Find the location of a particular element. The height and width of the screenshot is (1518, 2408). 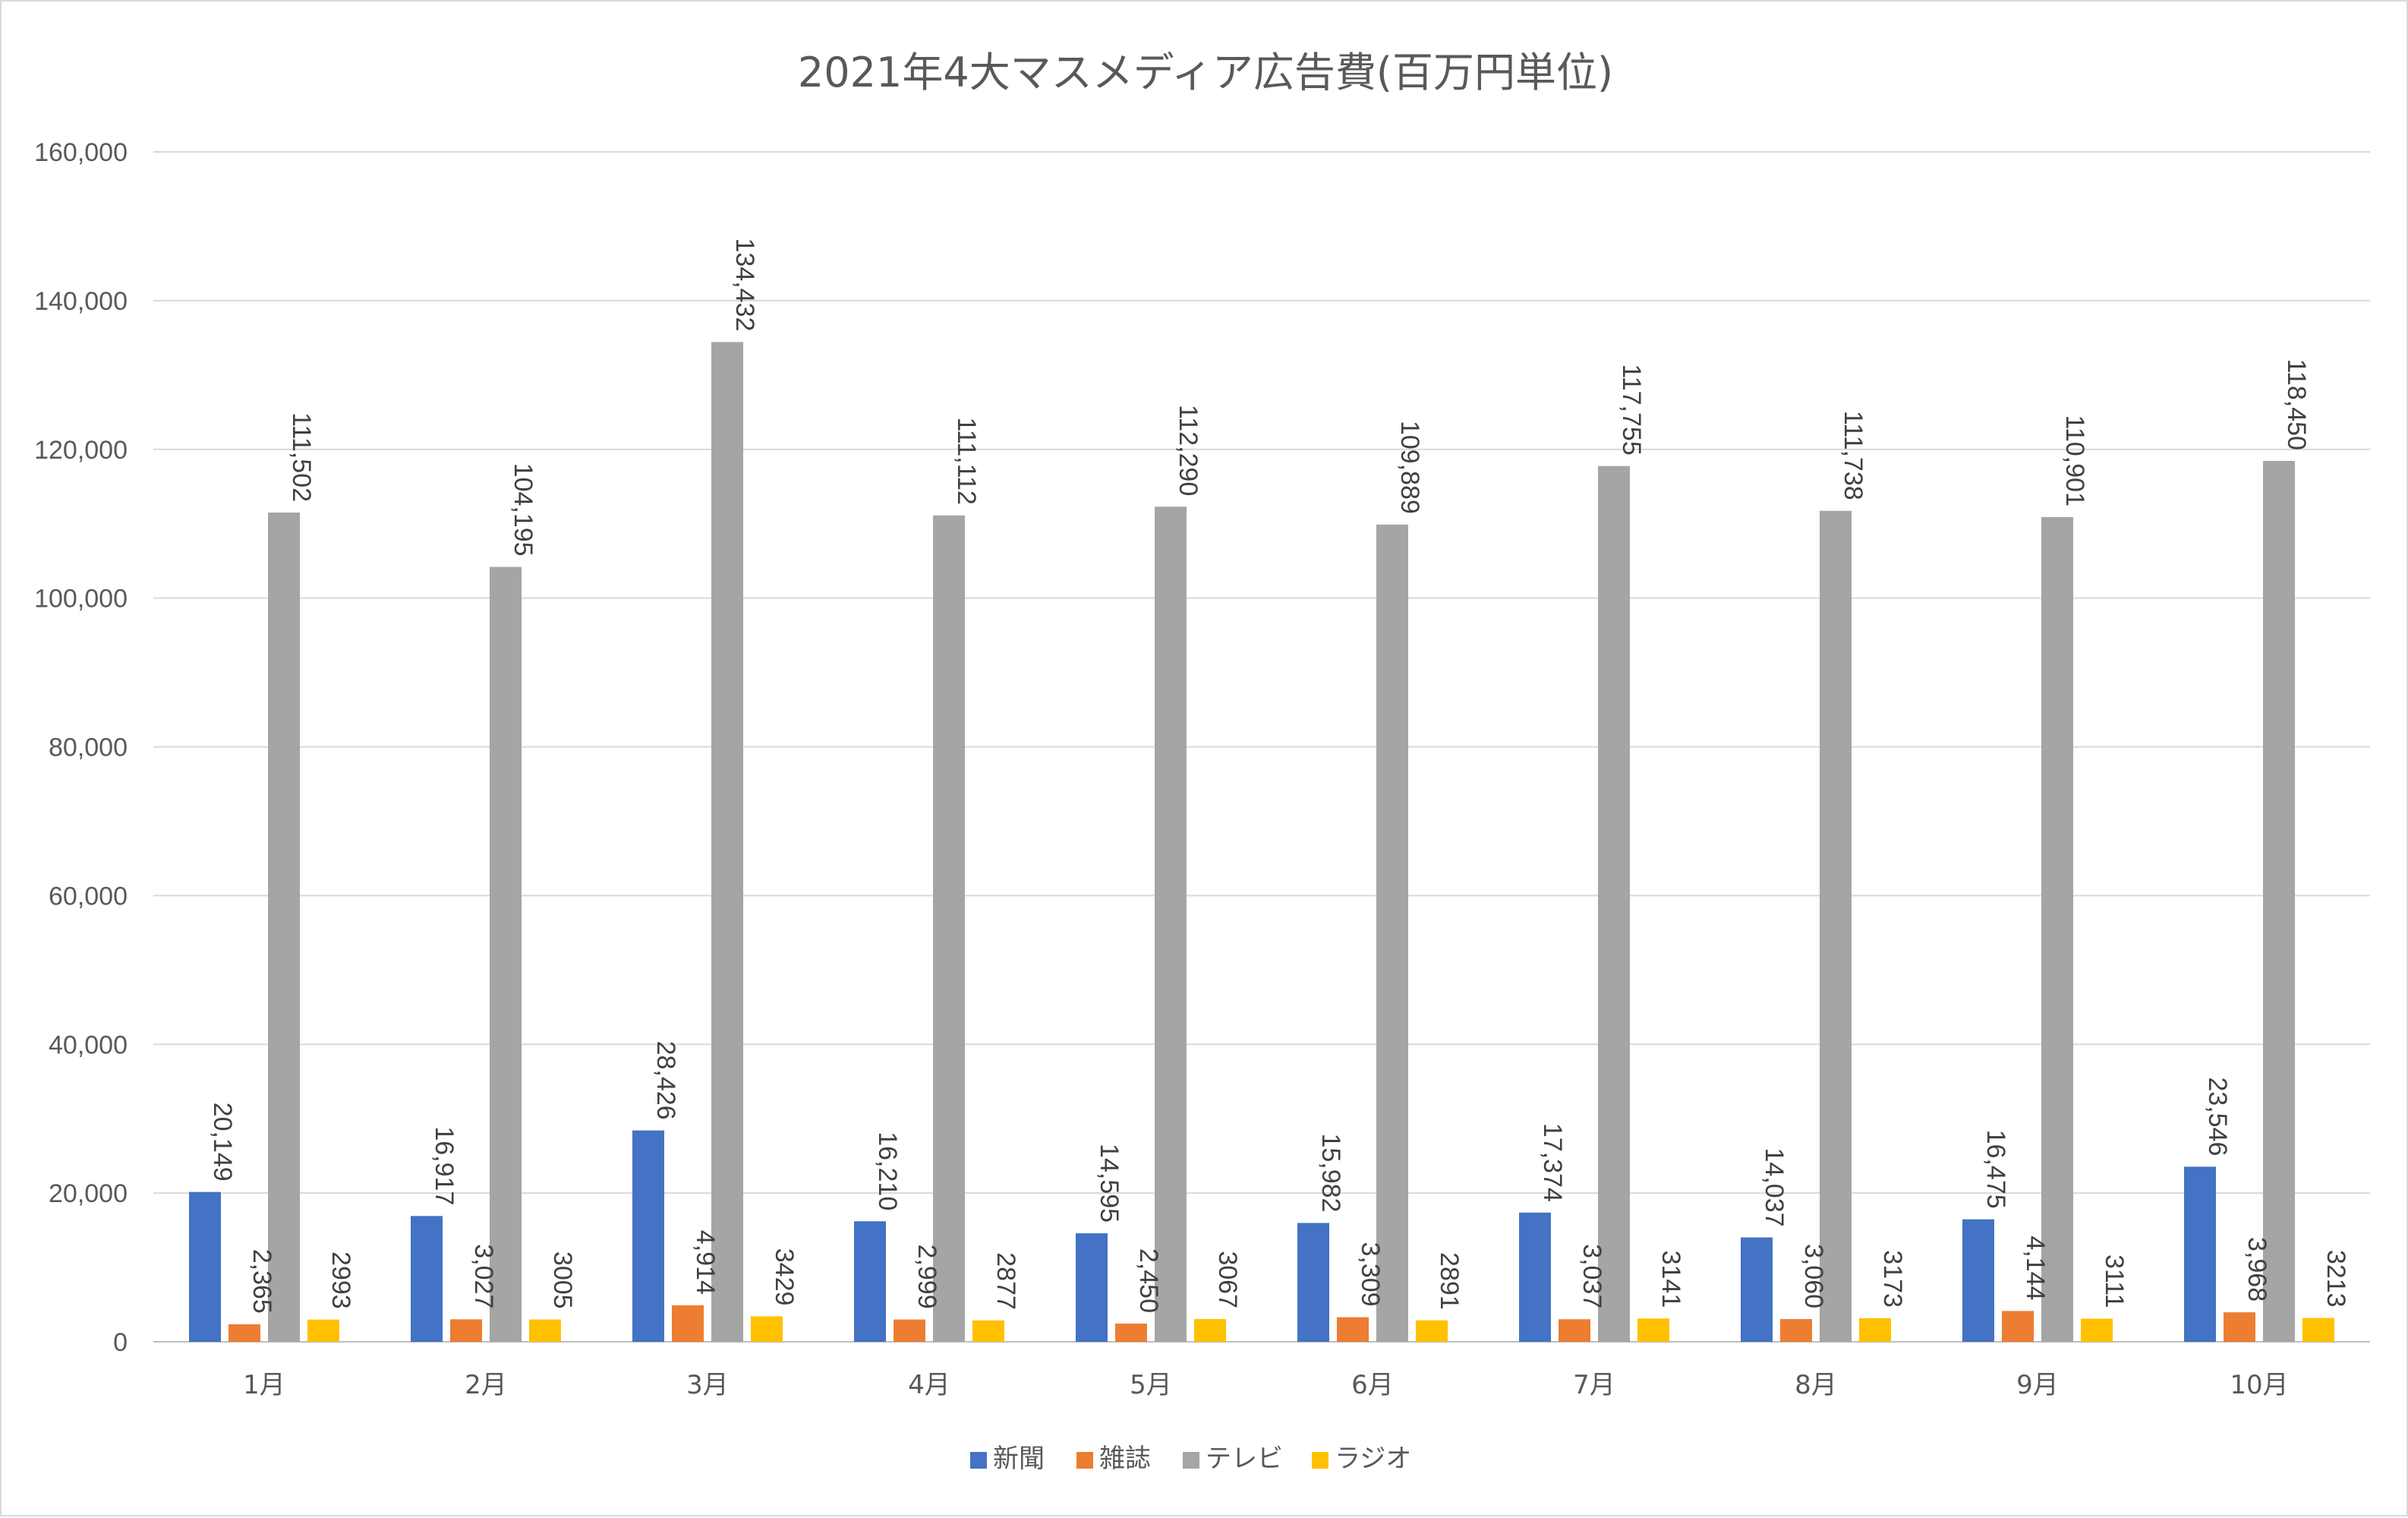

data-label: 109,889 is located at coordinates (1409, 467).